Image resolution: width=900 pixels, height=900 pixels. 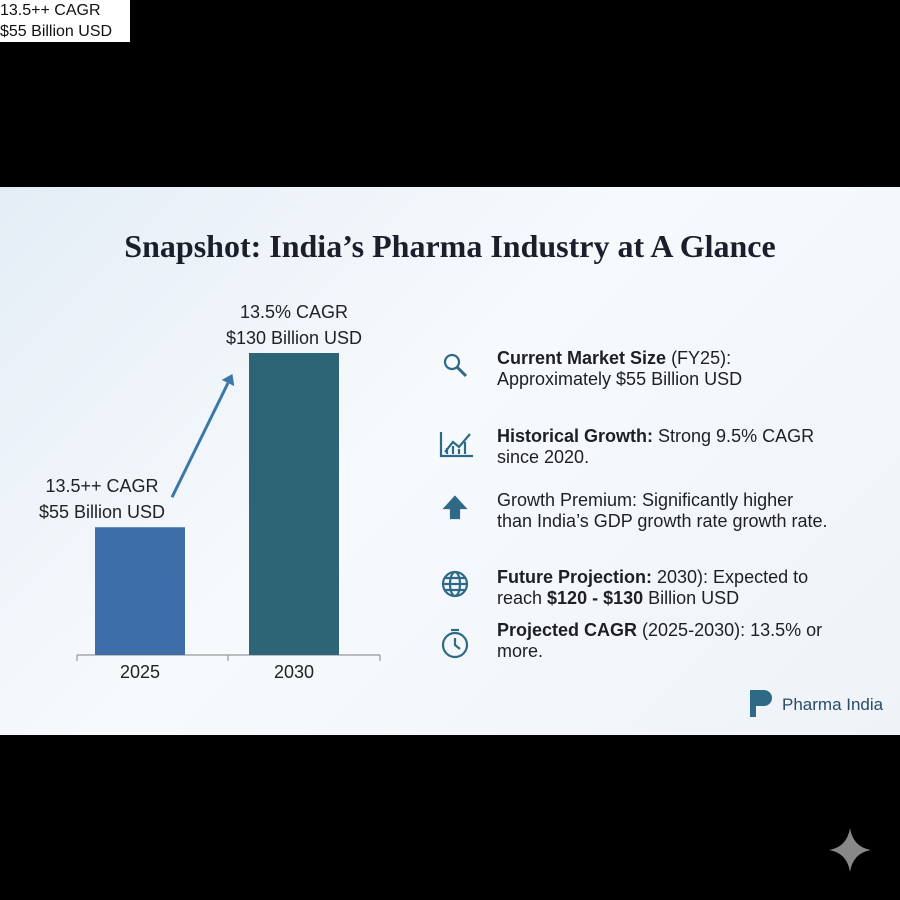 I want to click on badge-line: 13.5++ CAGR, so click(x=50, y=10).